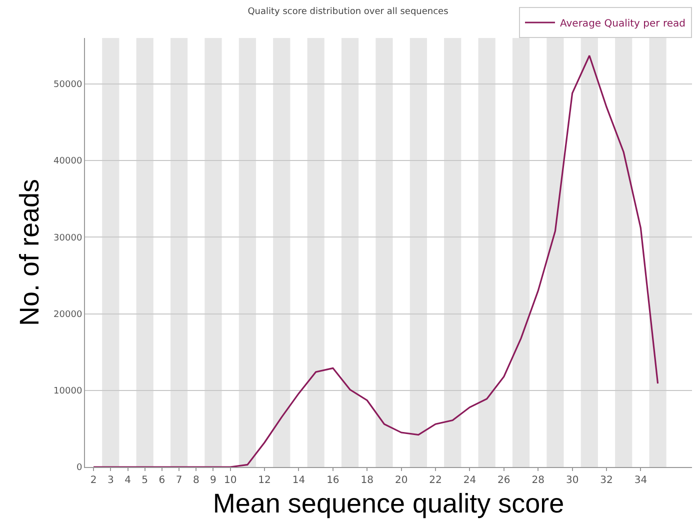  I want to click on y-tick-label: 0, so click(79, 468).